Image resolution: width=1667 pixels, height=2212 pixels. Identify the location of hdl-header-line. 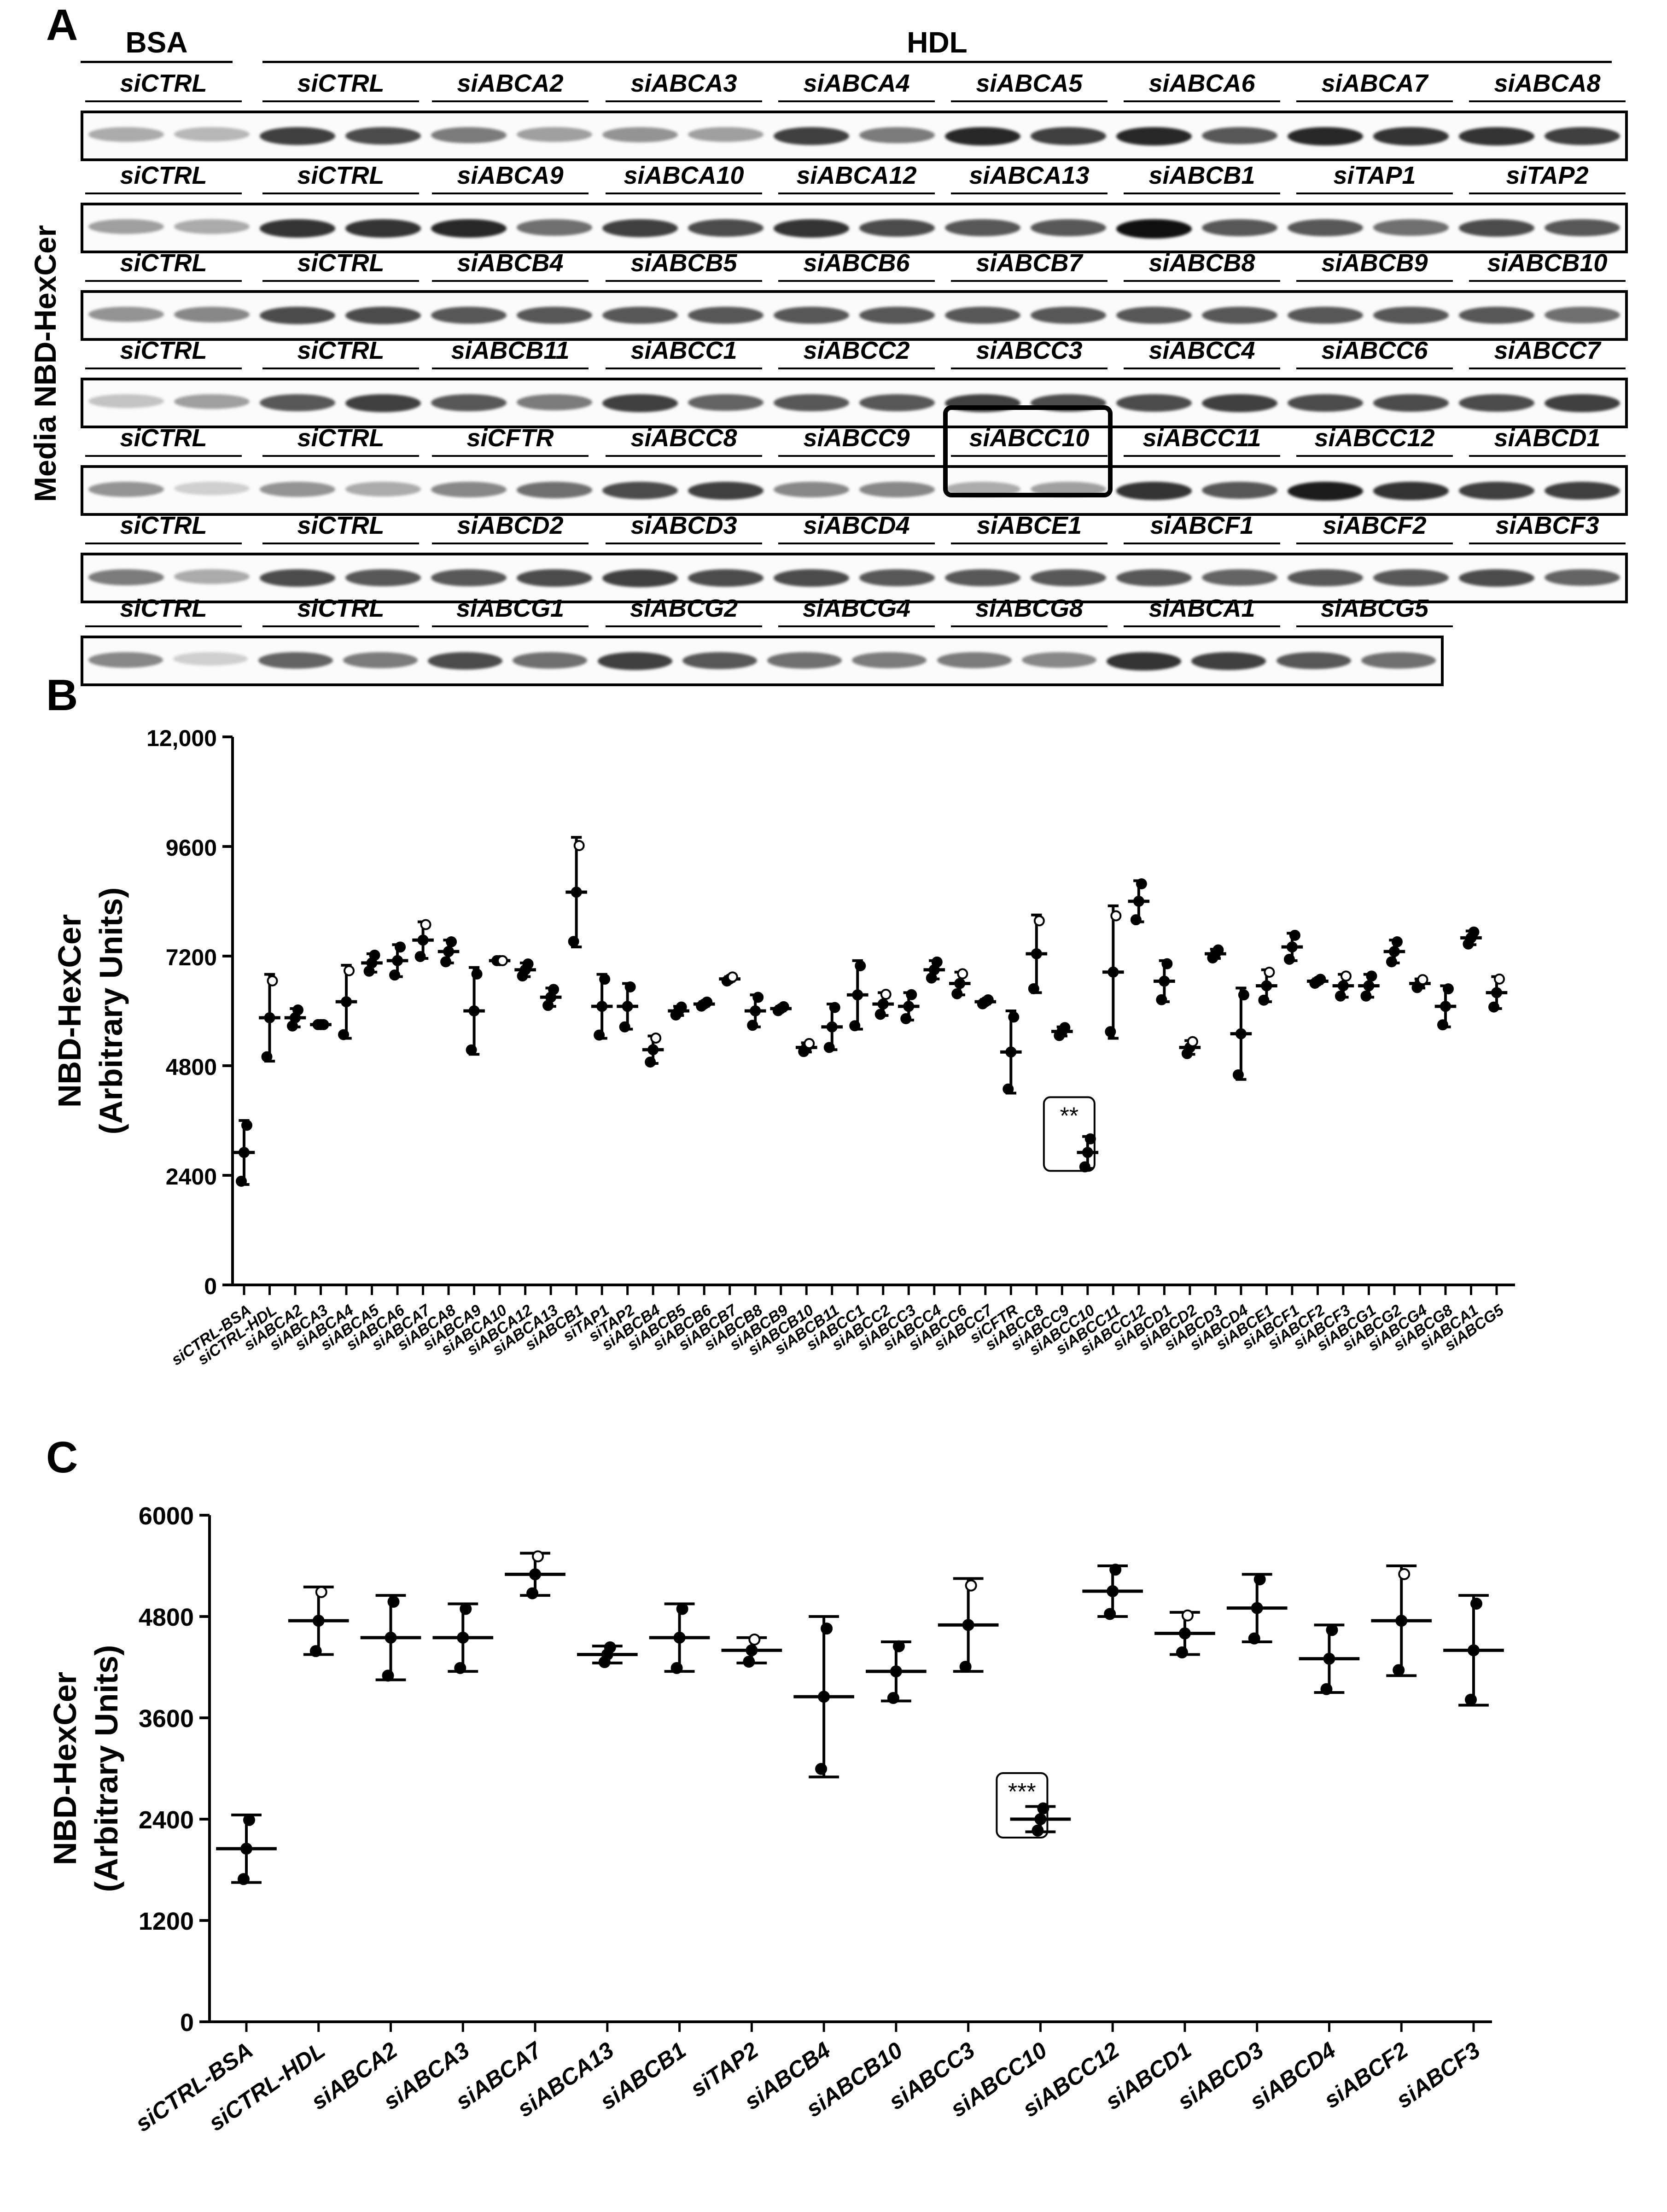
(937, 62).